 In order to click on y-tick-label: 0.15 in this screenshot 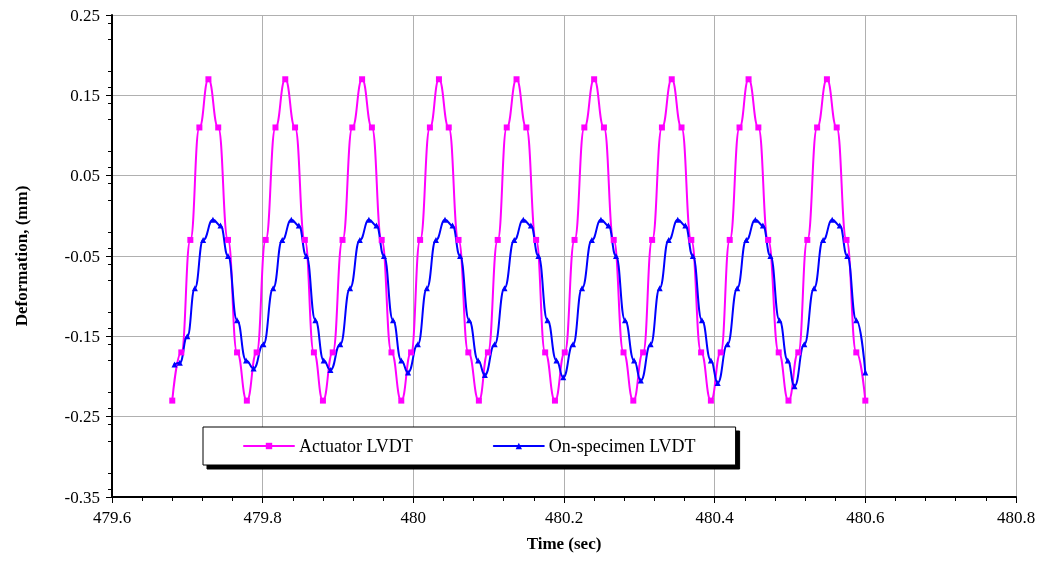, I will do `click(85, 95)`.